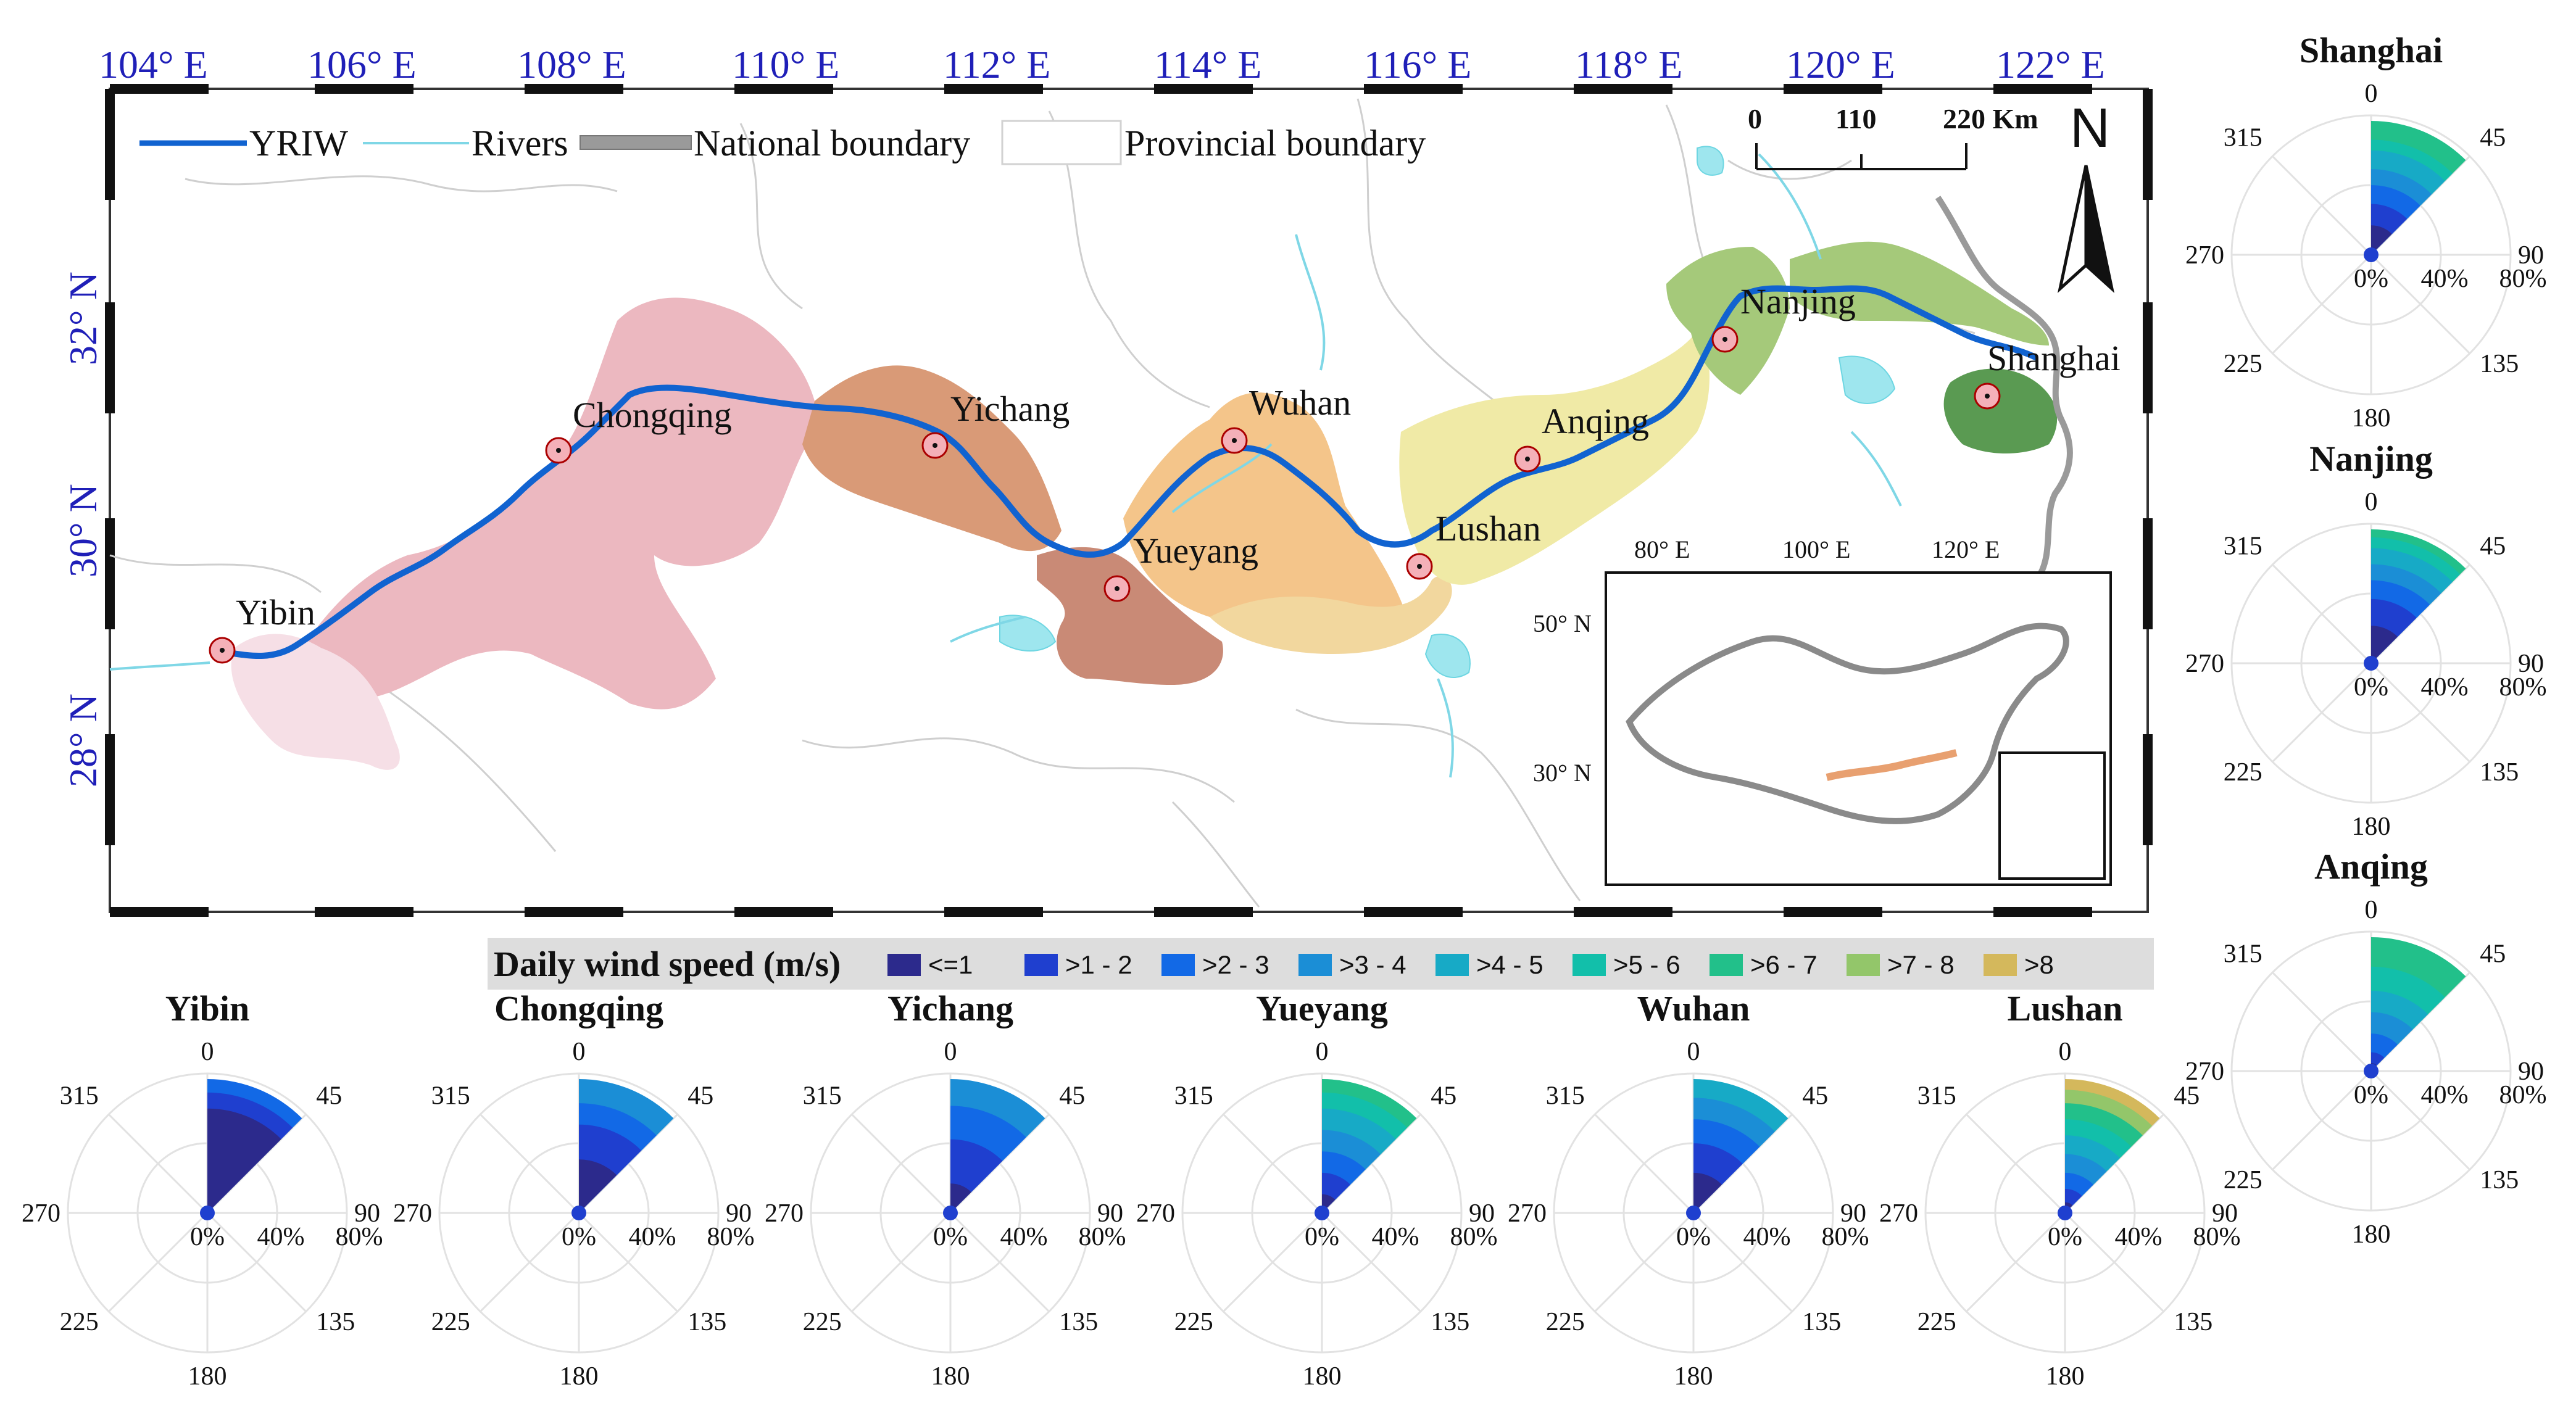 This screenshot has height=1411, width=2576. Describe the element at coordinates (667, 964) in the screenshot. I see `wind-legend-title: Daily wind speed (m/s)` at that location.